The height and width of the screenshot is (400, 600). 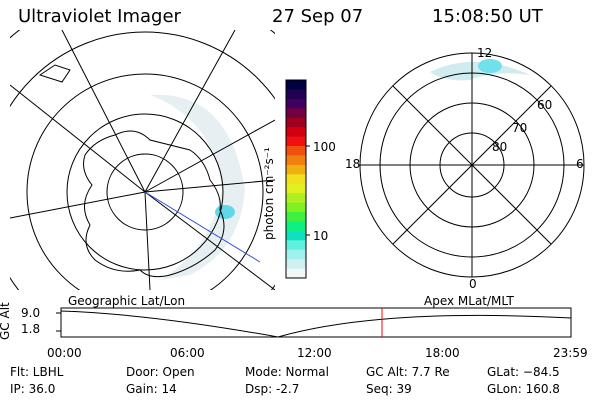 I want to click on mlt-label-0: 0, so click(x=473, y=284).